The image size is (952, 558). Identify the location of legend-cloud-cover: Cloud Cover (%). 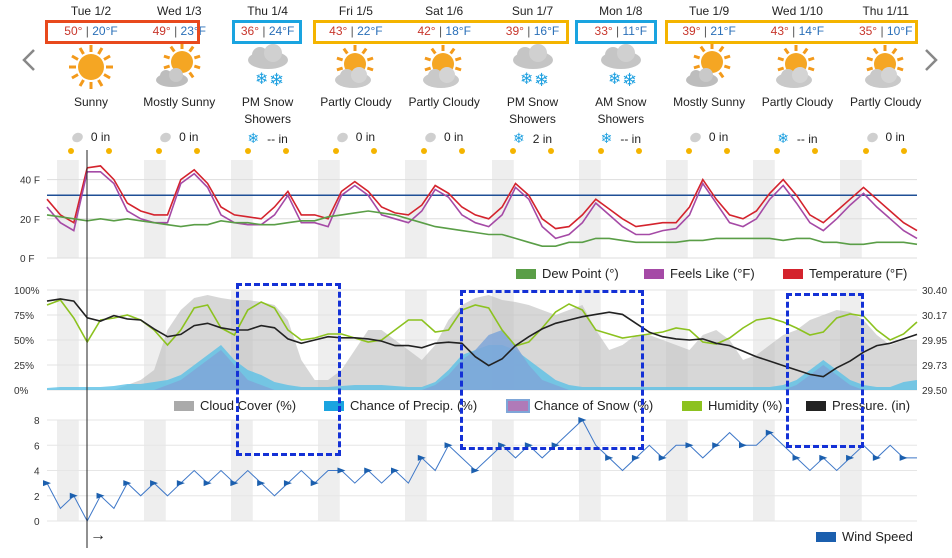
(235, 405).